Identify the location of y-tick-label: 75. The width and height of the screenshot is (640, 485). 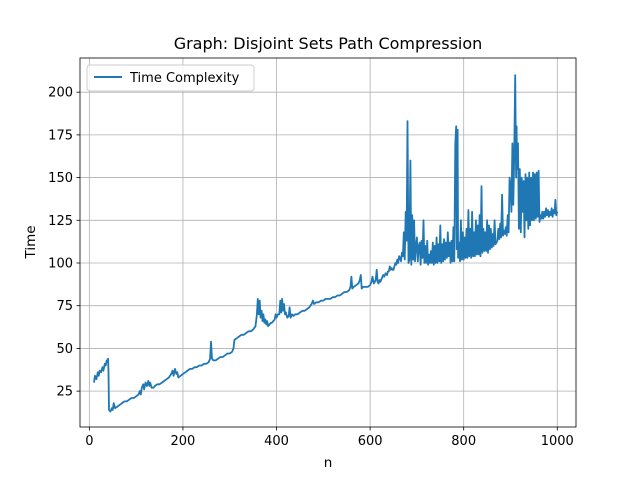
(64, 306).